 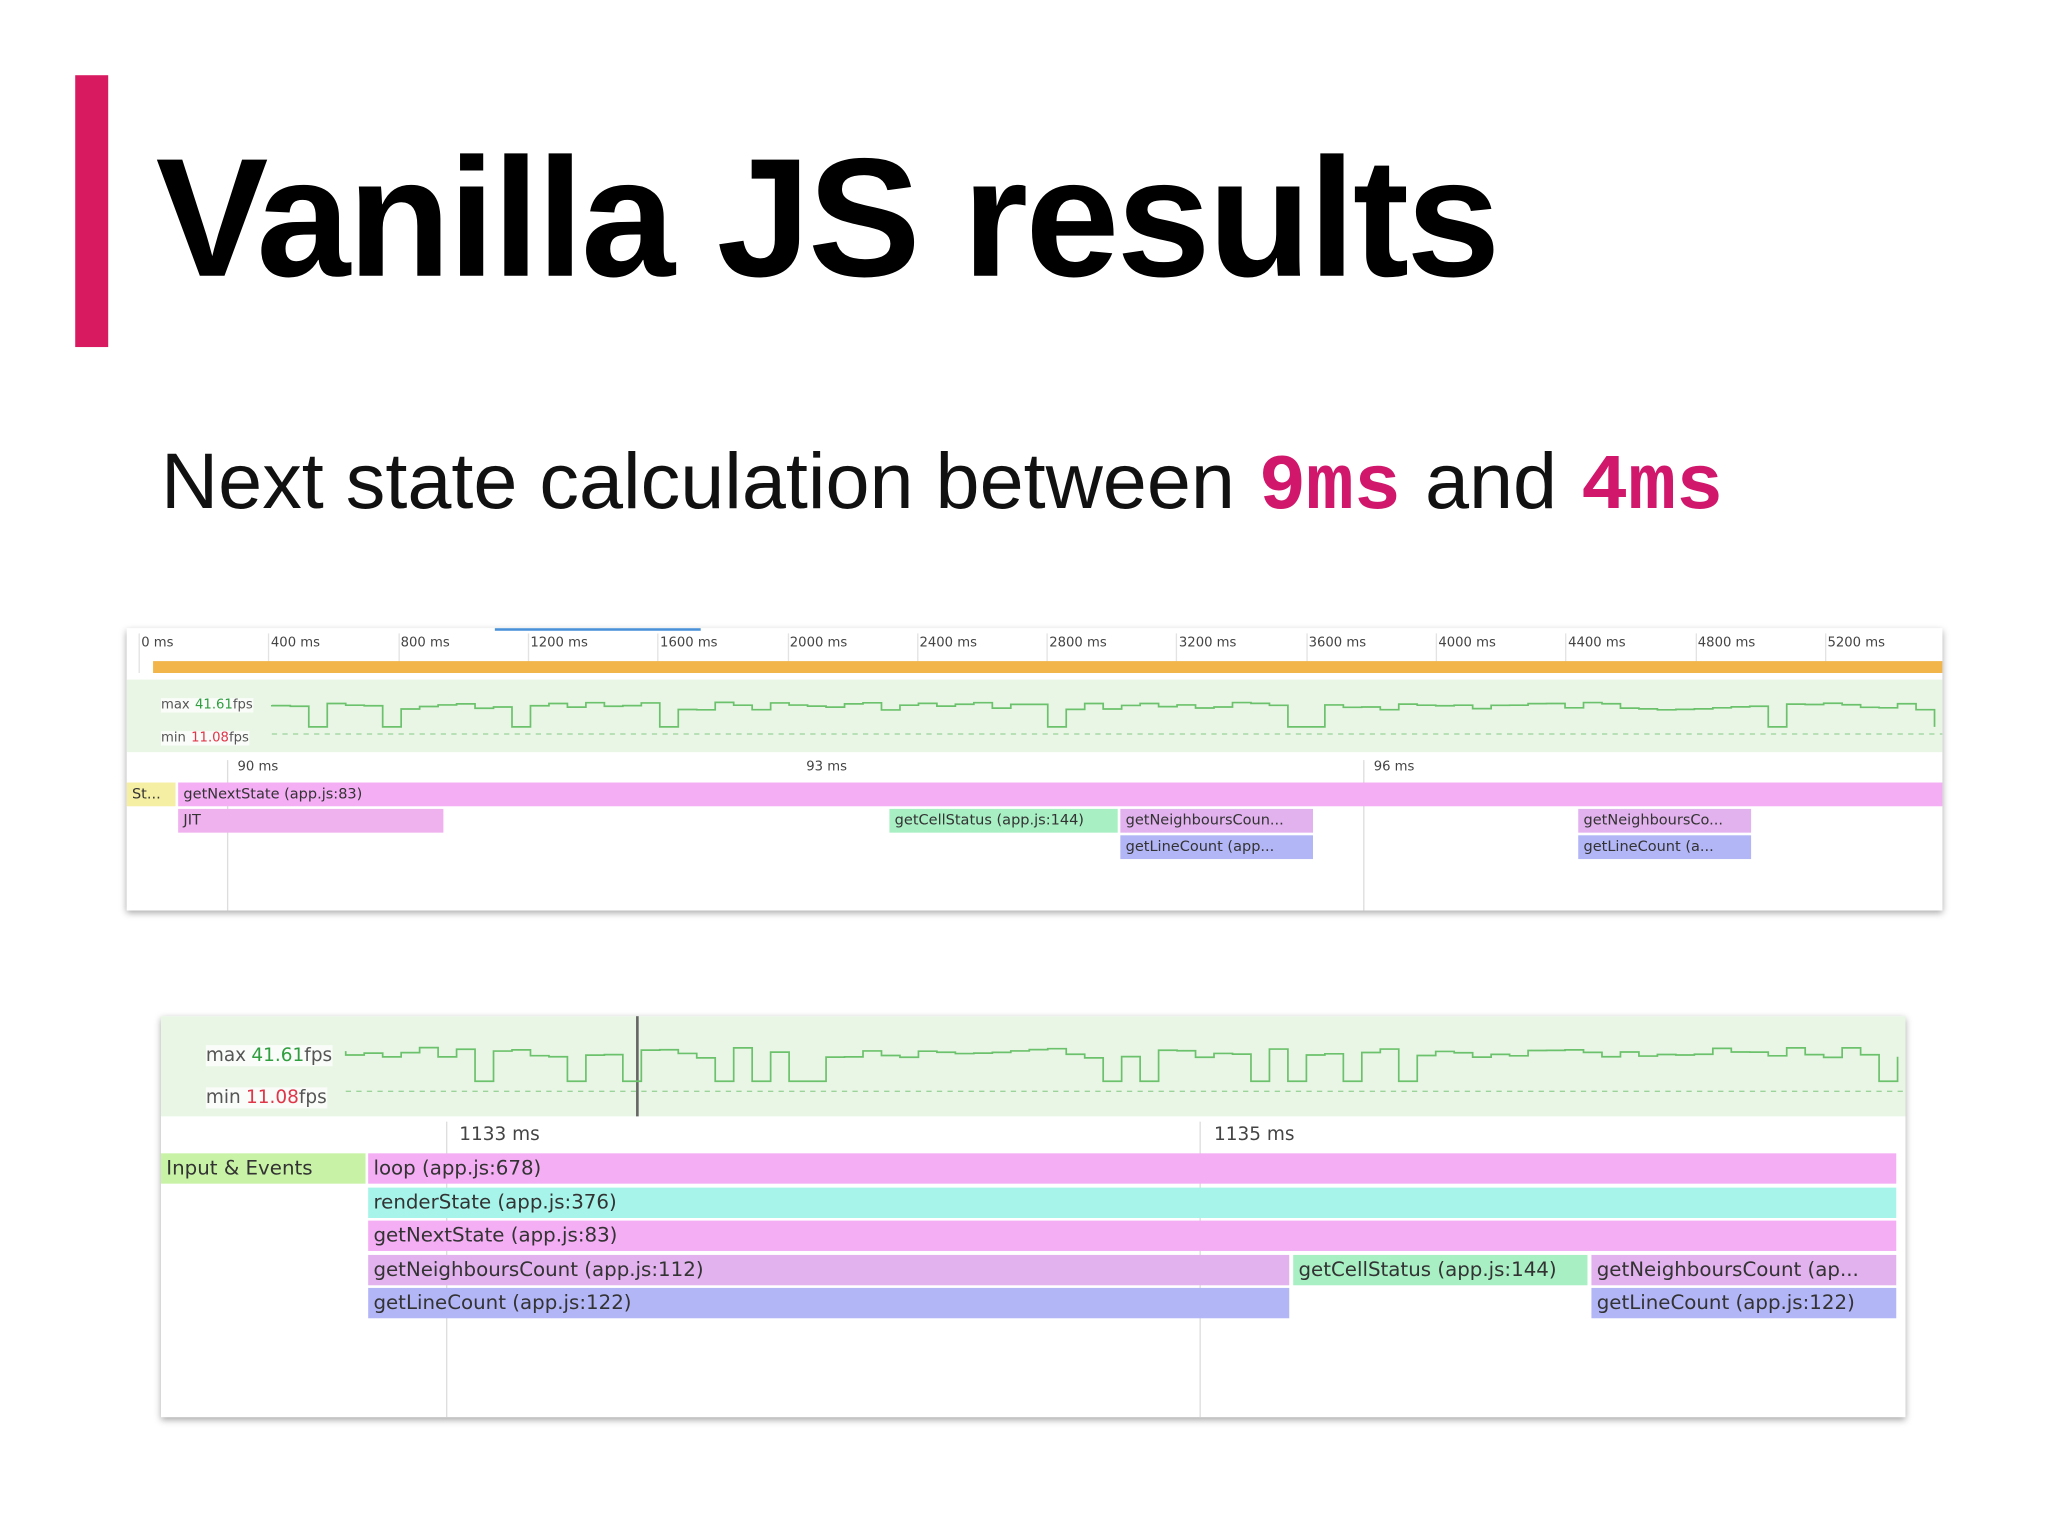 I want to click on ruler-label: 2400 ms, so click(x=948, y=643).